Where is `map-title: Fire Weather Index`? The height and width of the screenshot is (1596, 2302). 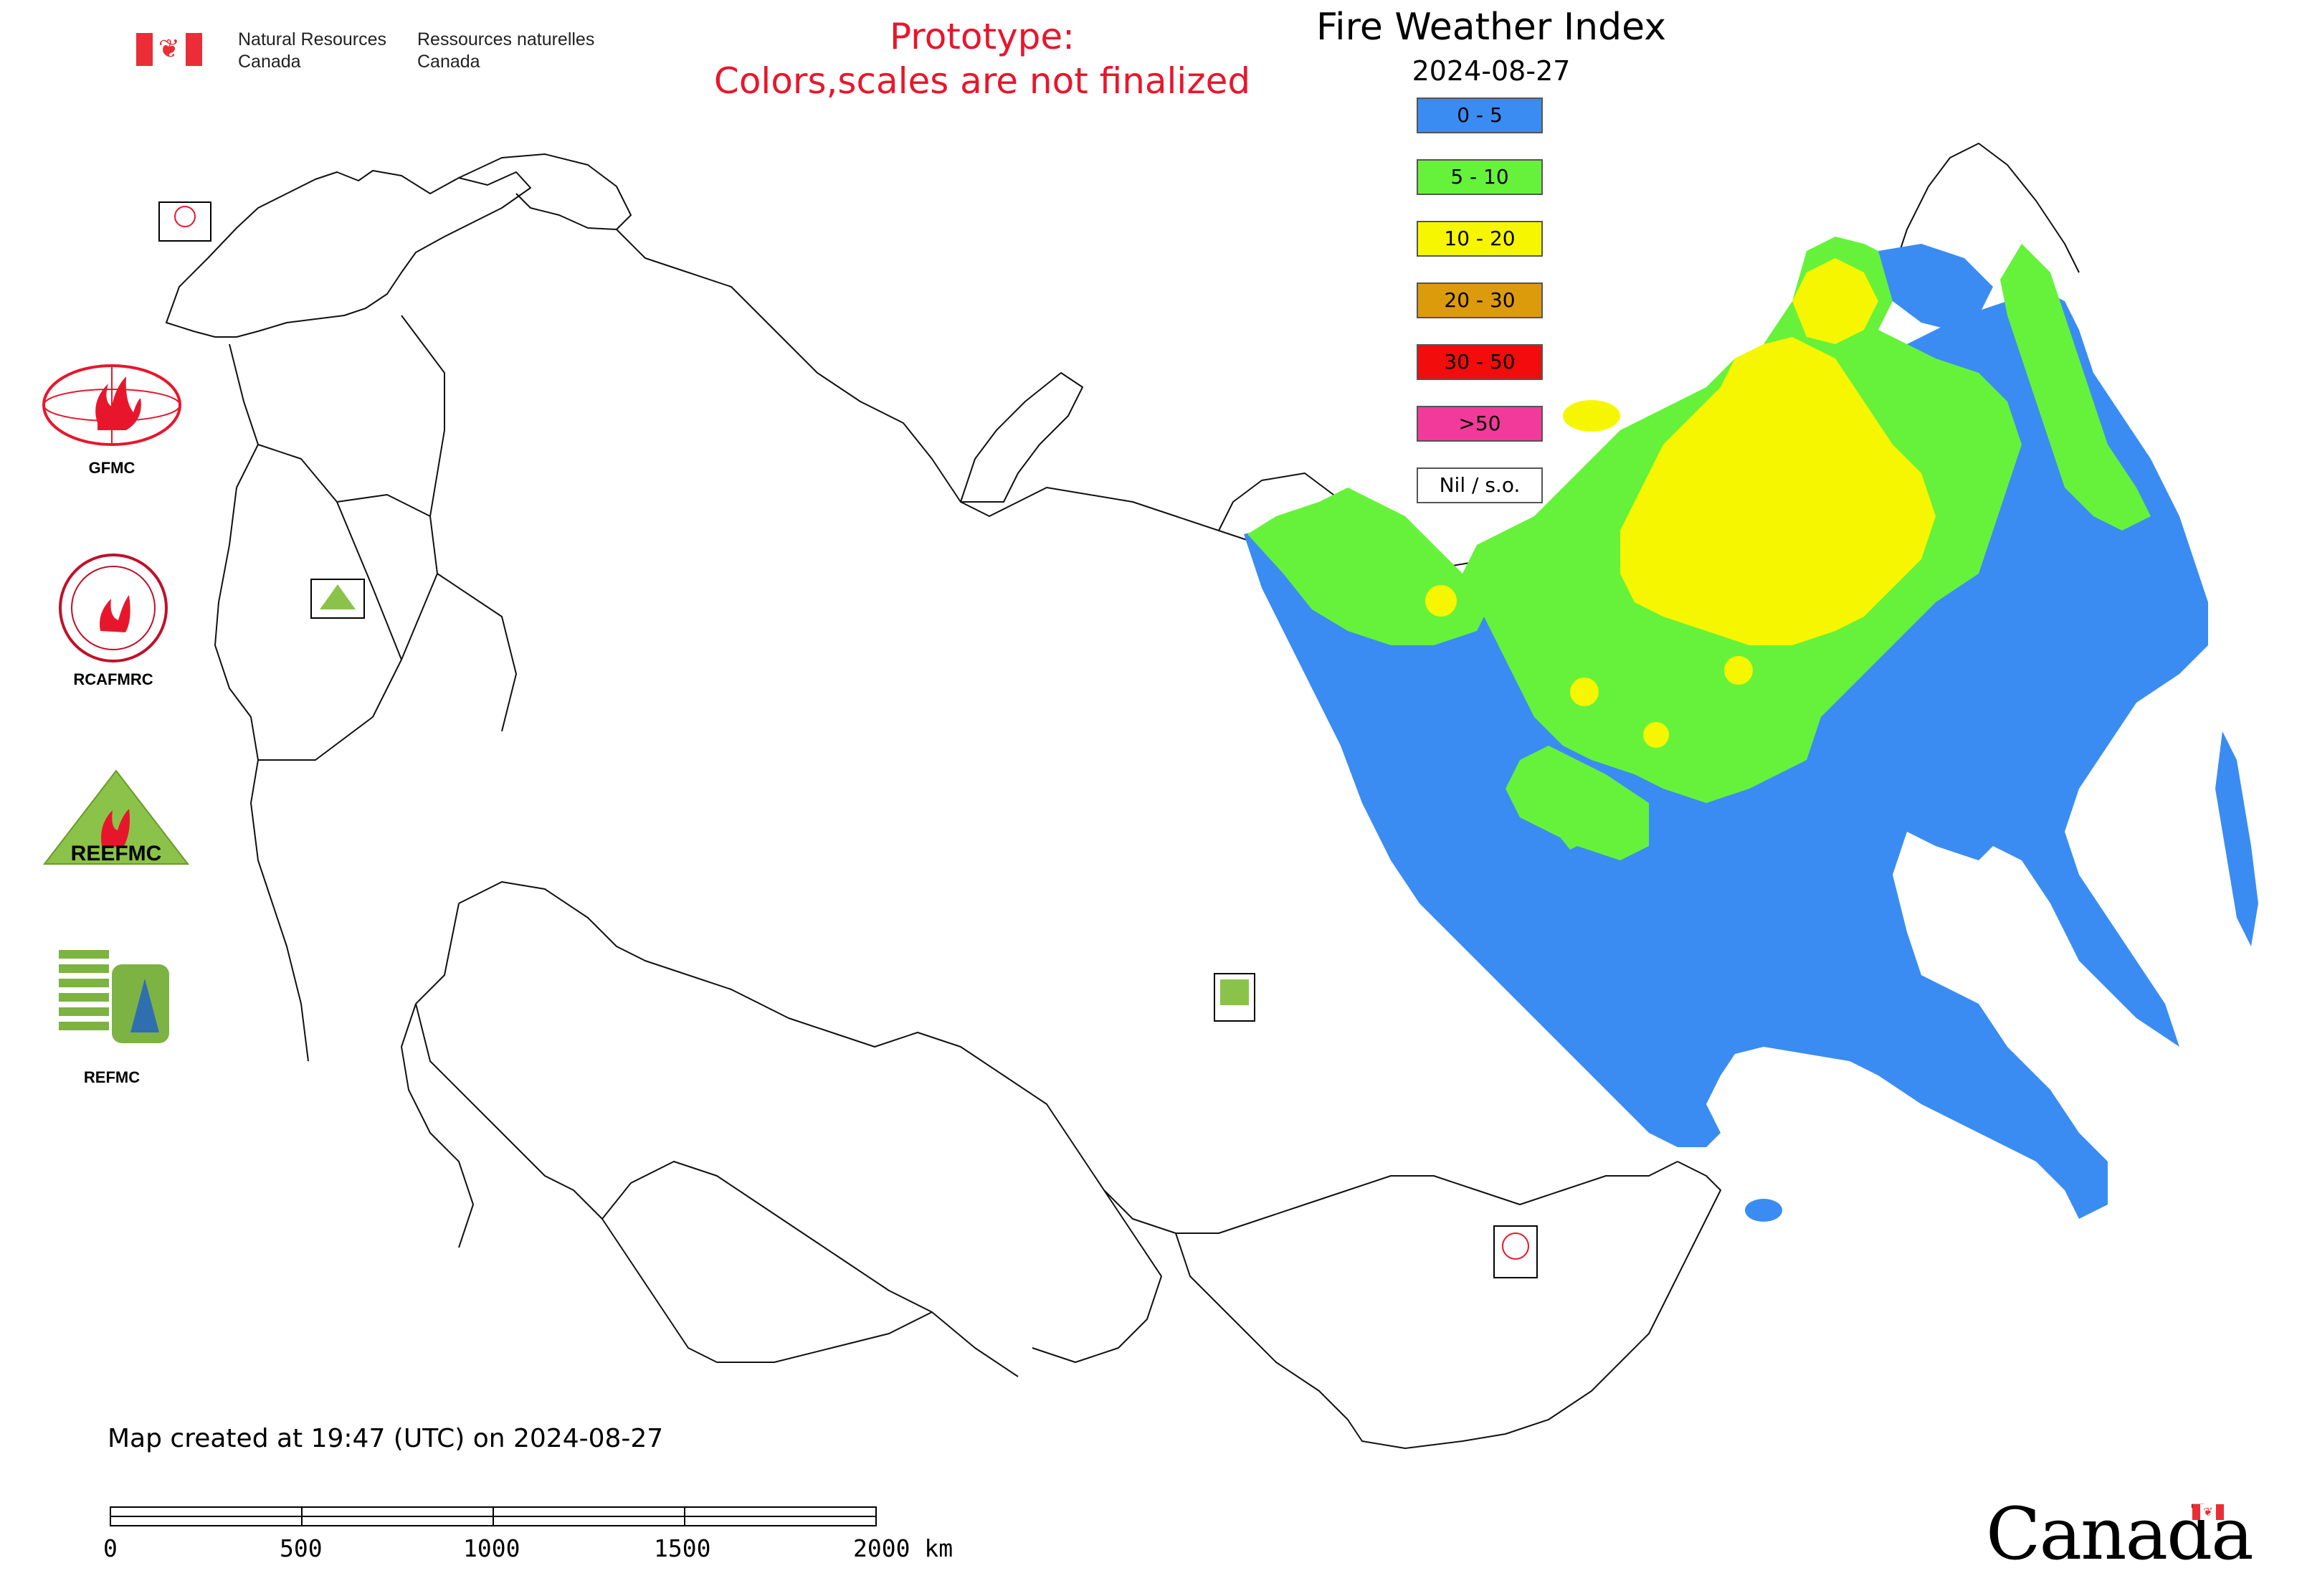
map-title: Fire Weather Index is located at coordinates (1491, 27).